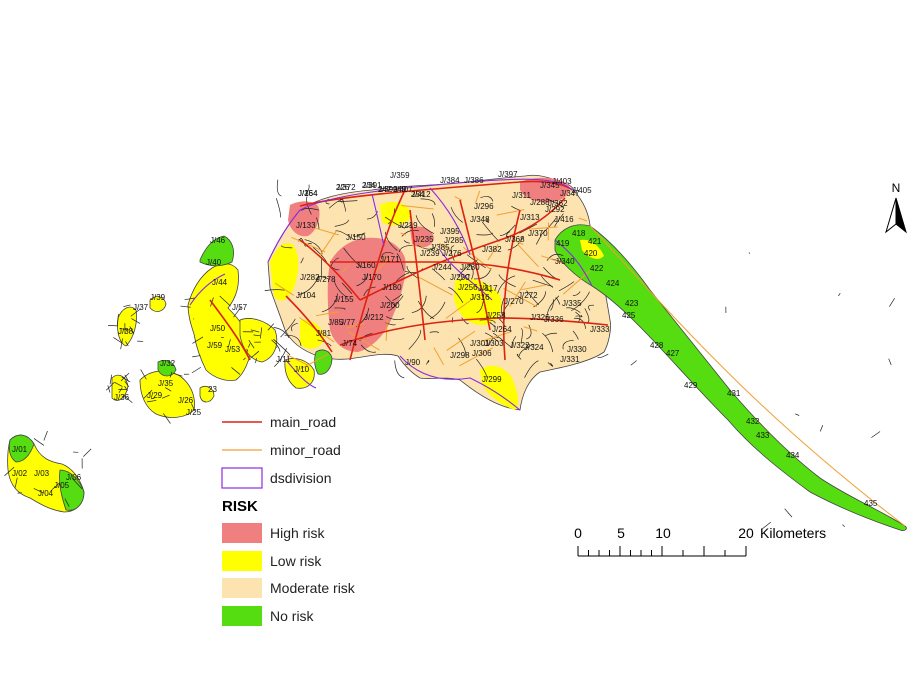 This screenshot has height=694, width=915. What do you see at coordinates (308, 193) in the screenshot?
I see `division-label: J/154` at bounding box center [308, 193].